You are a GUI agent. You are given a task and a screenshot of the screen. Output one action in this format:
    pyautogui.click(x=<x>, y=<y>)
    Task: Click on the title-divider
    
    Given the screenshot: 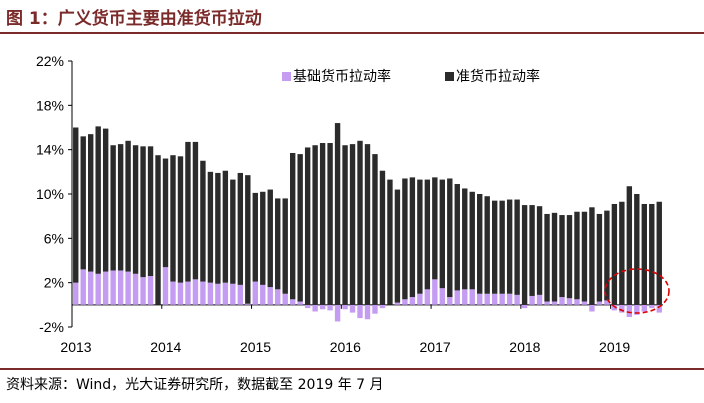 What is the action you would take?
    pyautogui.click(x=352, y=33)
    